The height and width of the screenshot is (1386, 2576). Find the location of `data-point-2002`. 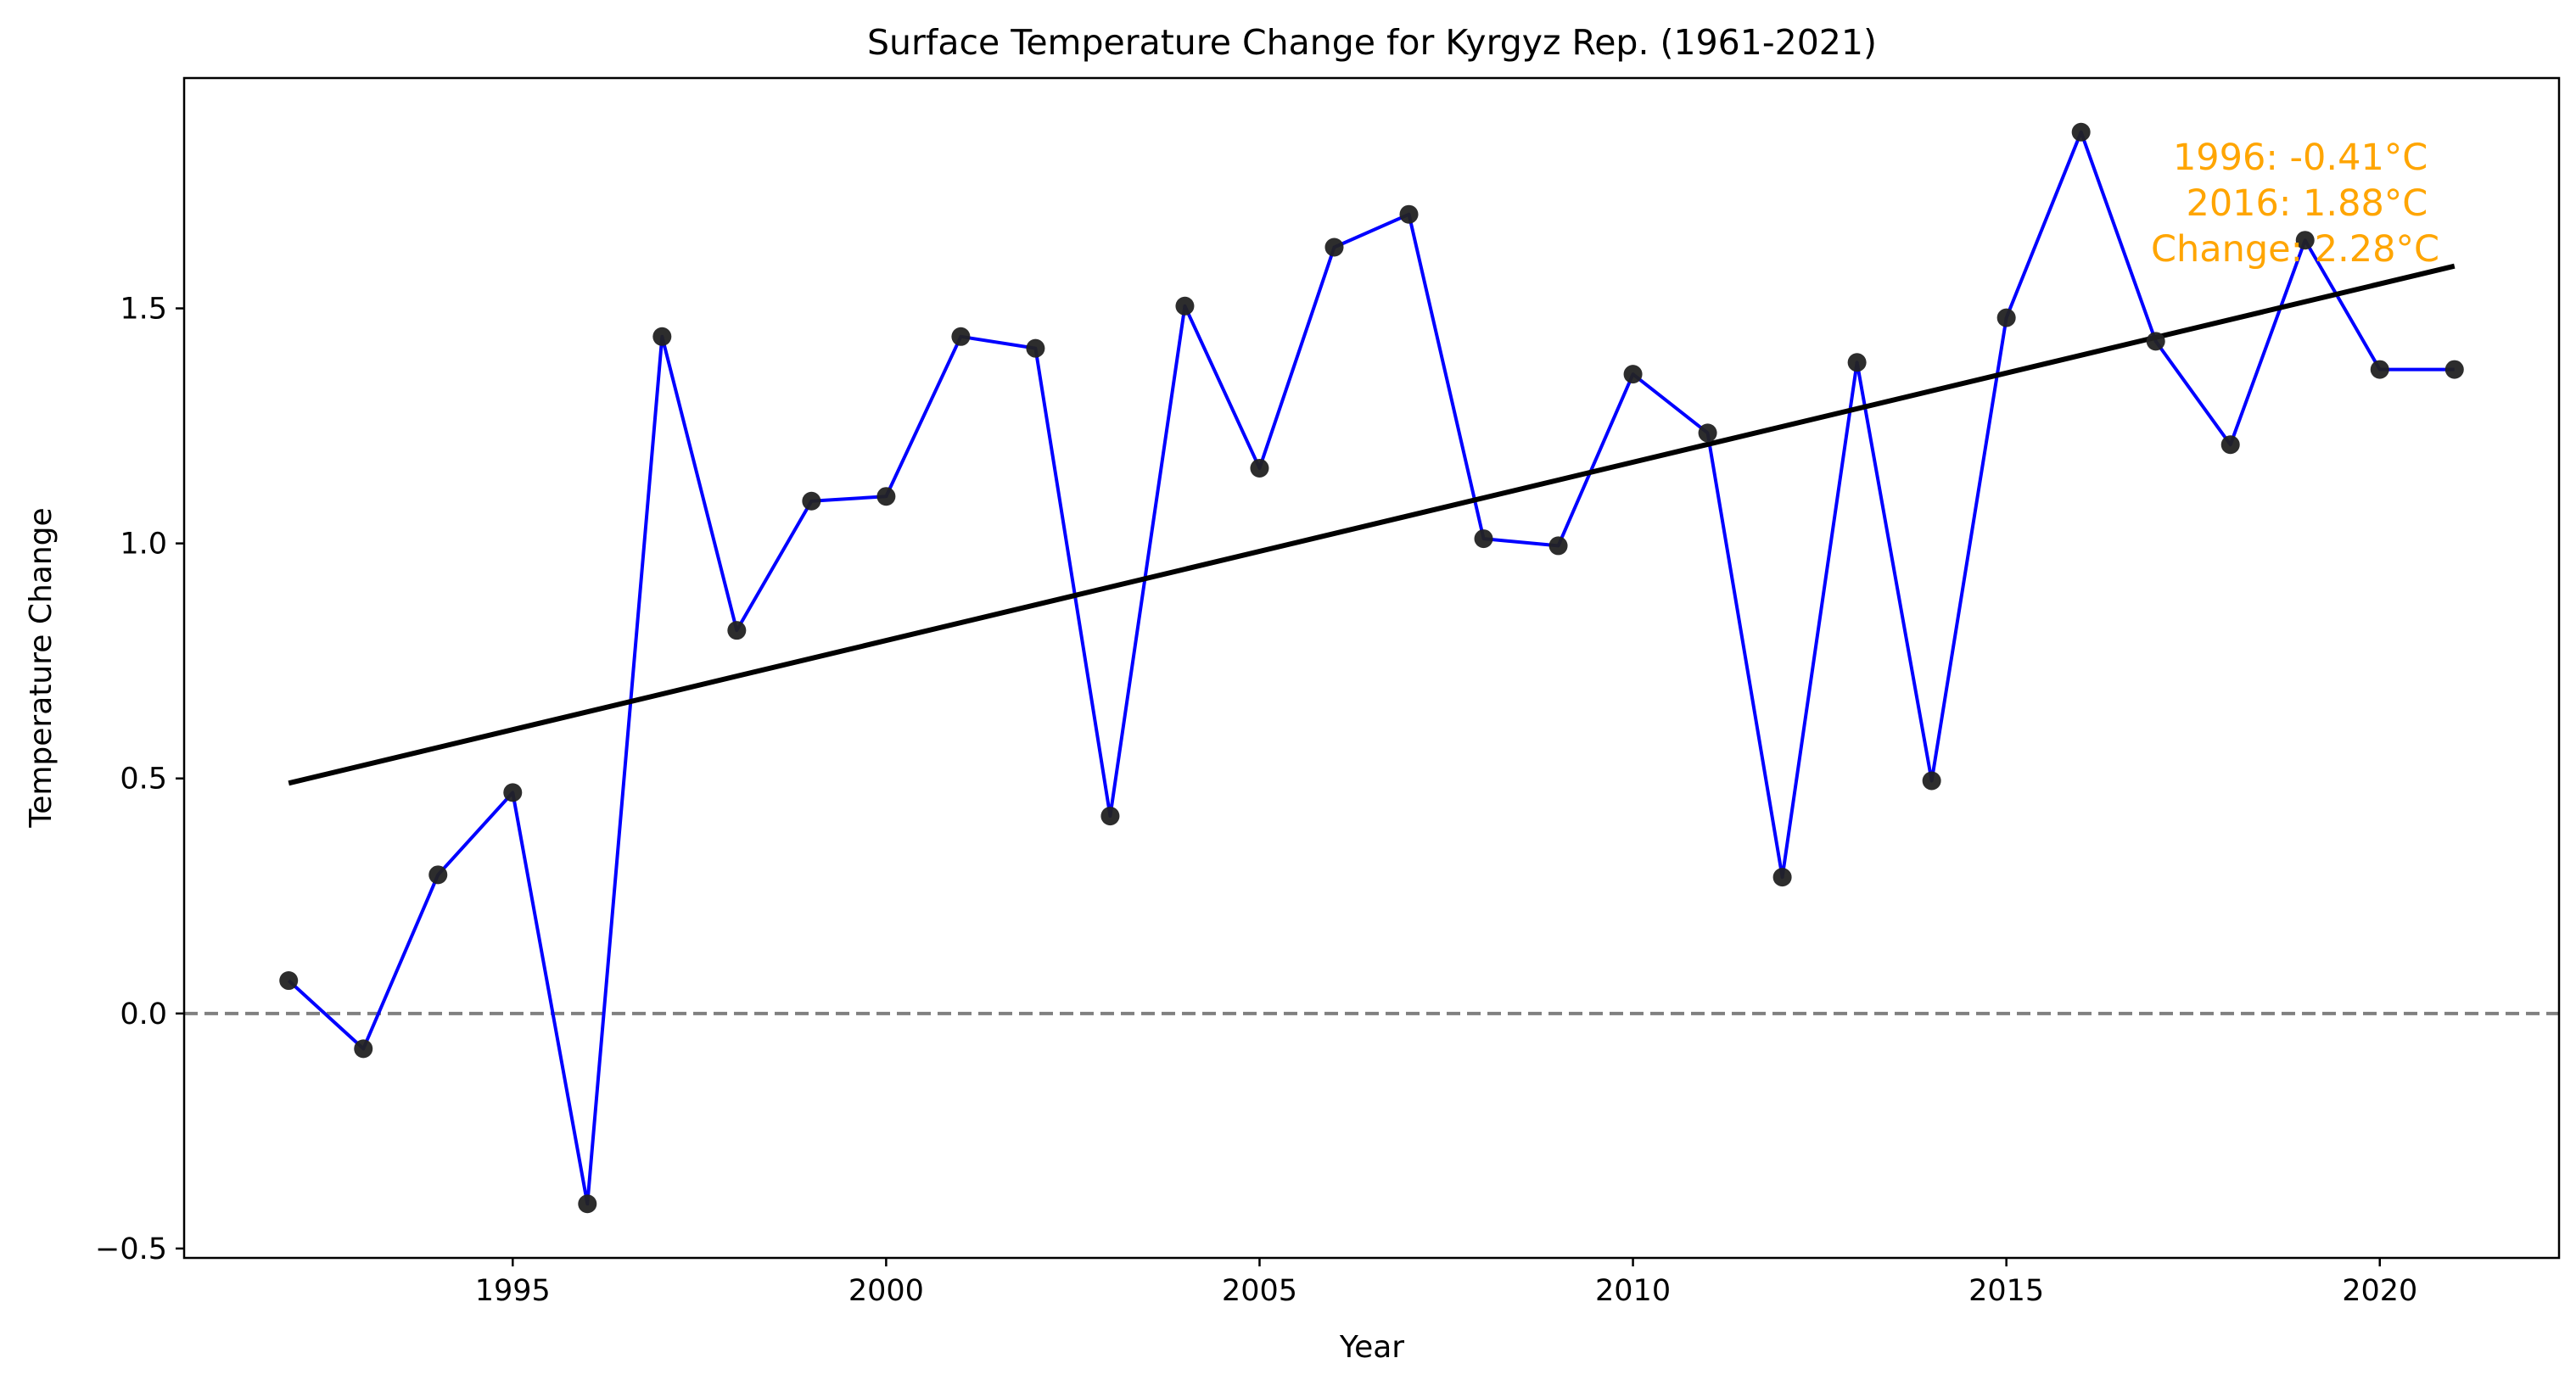

data-point-2002 is located at coordinates (1035, 348).